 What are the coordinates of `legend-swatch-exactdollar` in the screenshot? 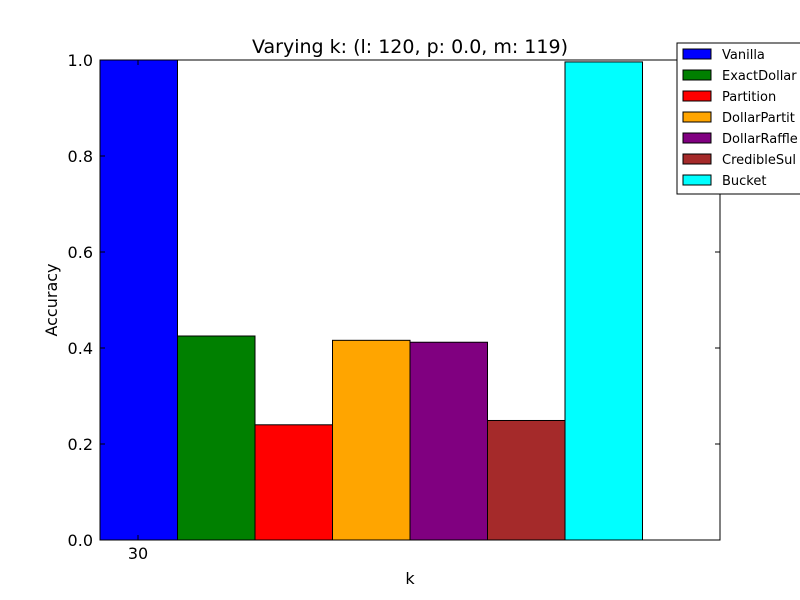 It's located at (697, 75).